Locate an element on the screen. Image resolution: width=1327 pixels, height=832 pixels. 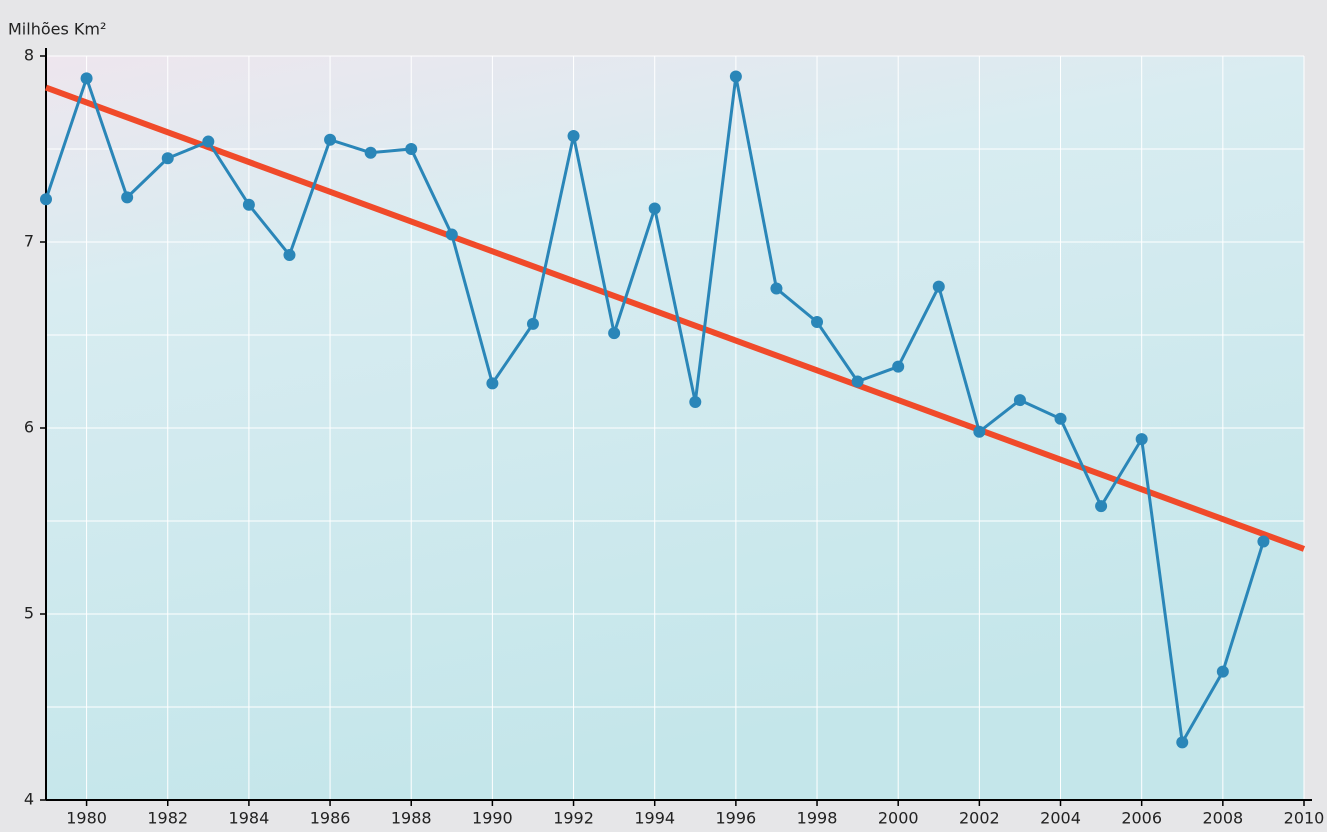
x-tick-label: 1990 is located at coordinates (492, 818).